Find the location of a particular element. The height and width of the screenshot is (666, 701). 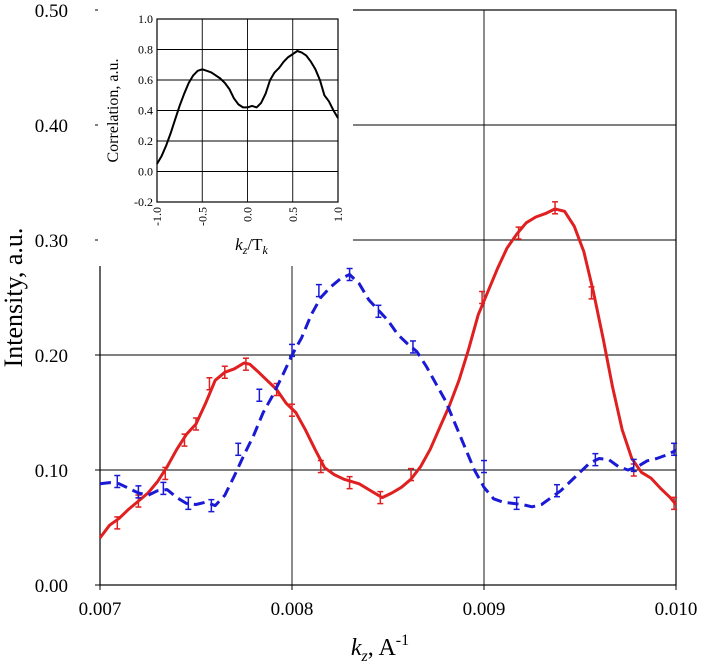

inset-x-axis-label-var: k is located at coordinates (239, 244).